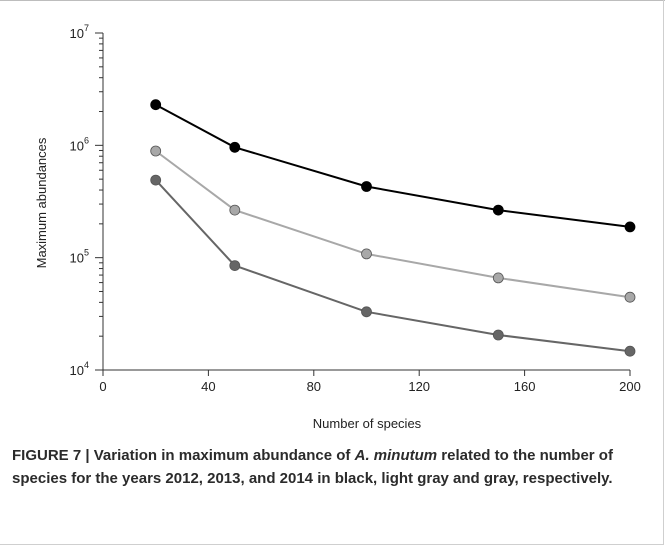  Describe the element at coordinates (332, 0) in the screenshot. I see `top-border` at that location.